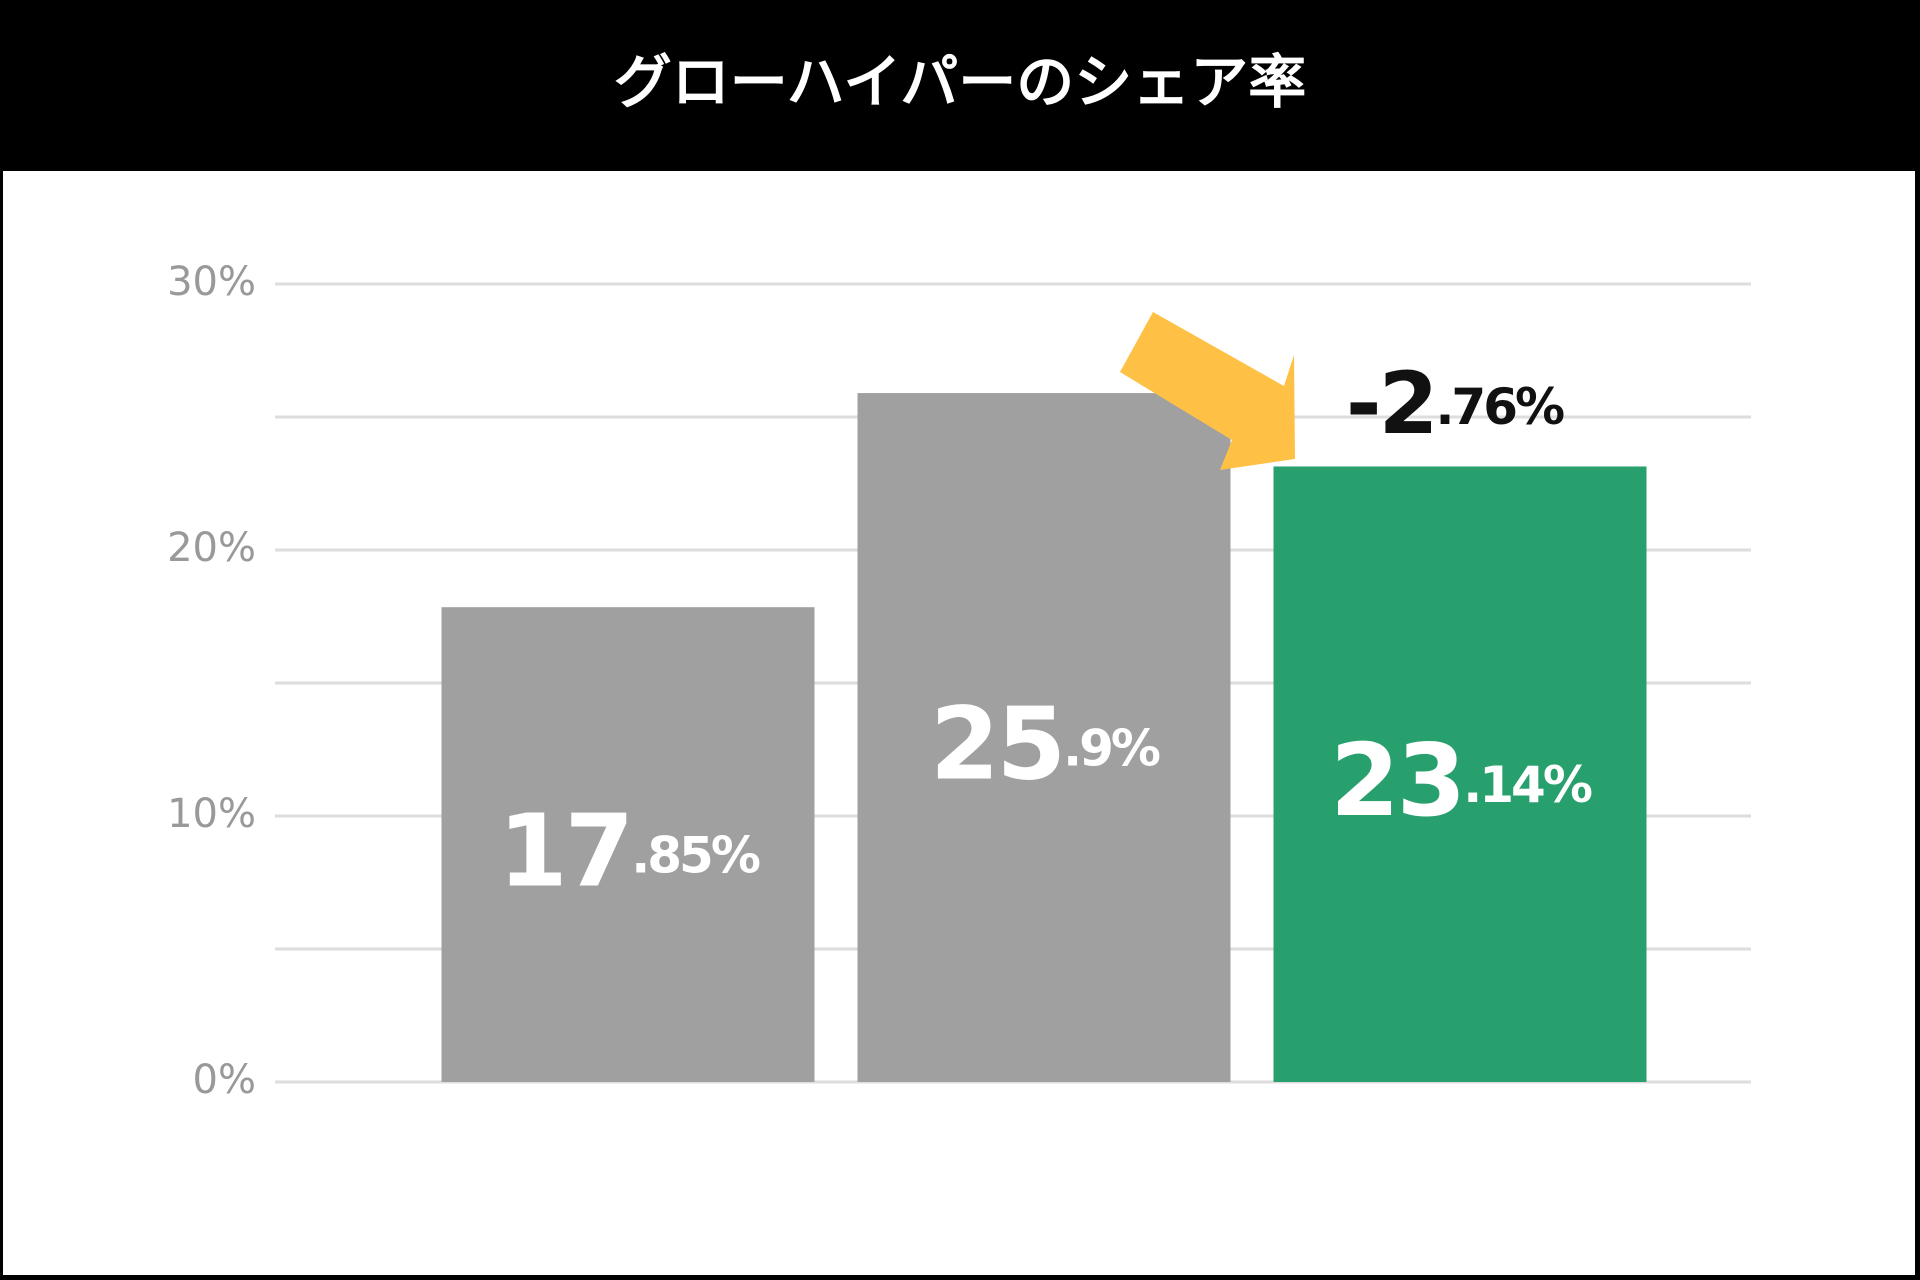 The image size is (1920, 1280). Describe the element at coordinates (211, 282) in the screenshot. I see `y-tick-label: 30%` at that location.